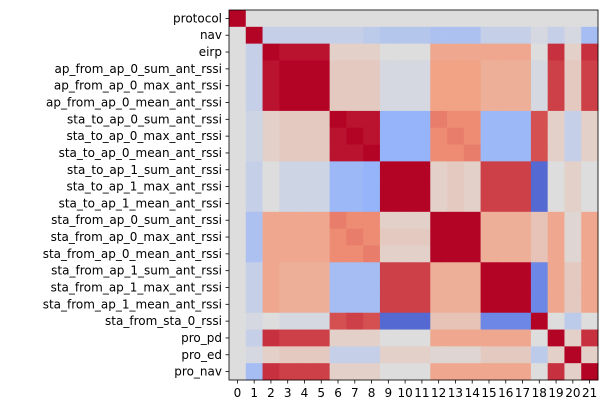 Image resolution: width=608 pixels, height=413 pixels. Describe the element at coordinates (489, 35) in the screenshot. I see `heatmap-cell-r1-c15` at that location.